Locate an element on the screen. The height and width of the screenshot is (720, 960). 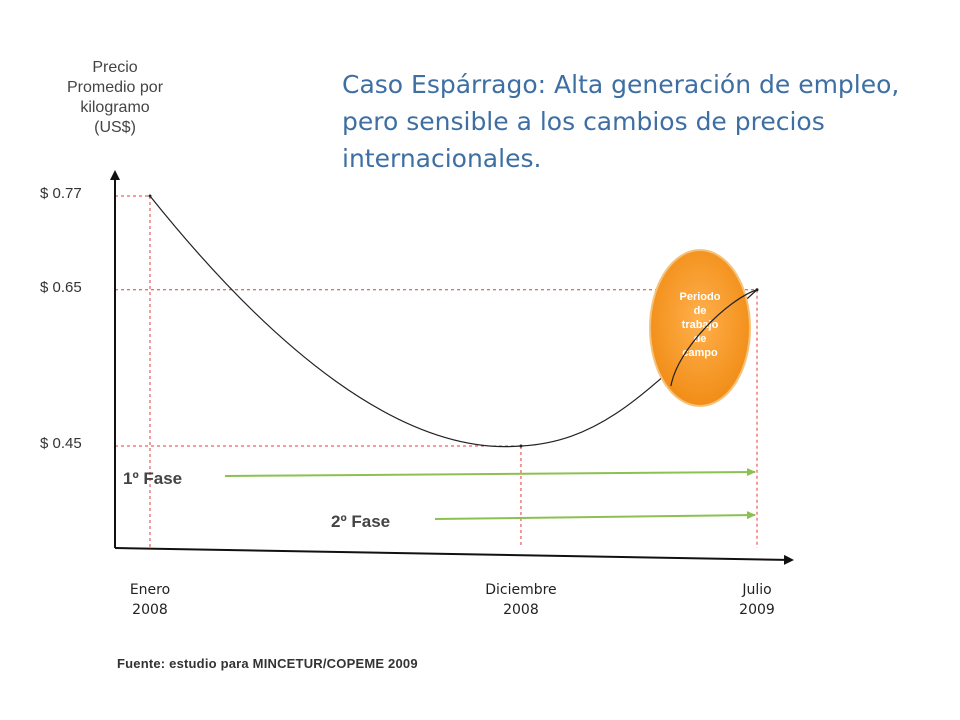
y-tick-label: $ 0.77 is located at coordinates (61, 193).